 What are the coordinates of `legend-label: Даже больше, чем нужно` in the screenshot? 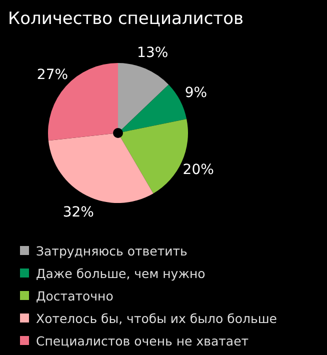 It's located at (121, 273).